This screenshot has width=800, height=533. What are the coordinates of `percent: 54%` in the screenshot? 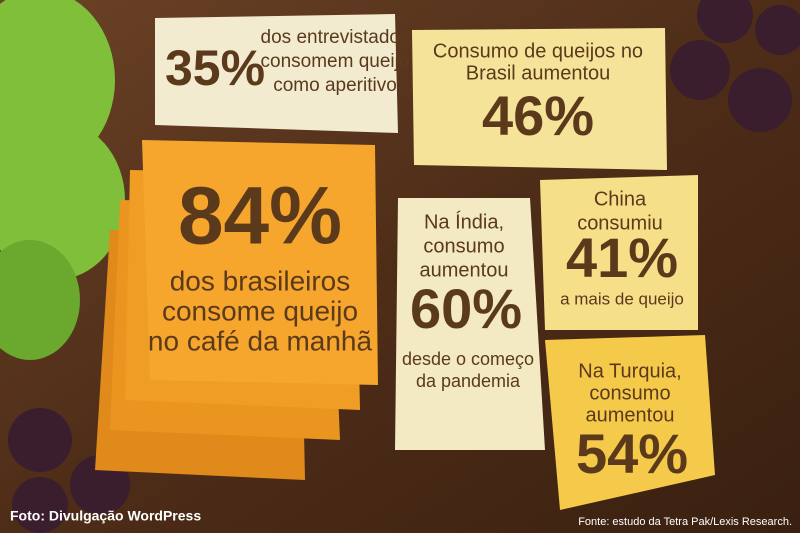 It's located at (632, 453).